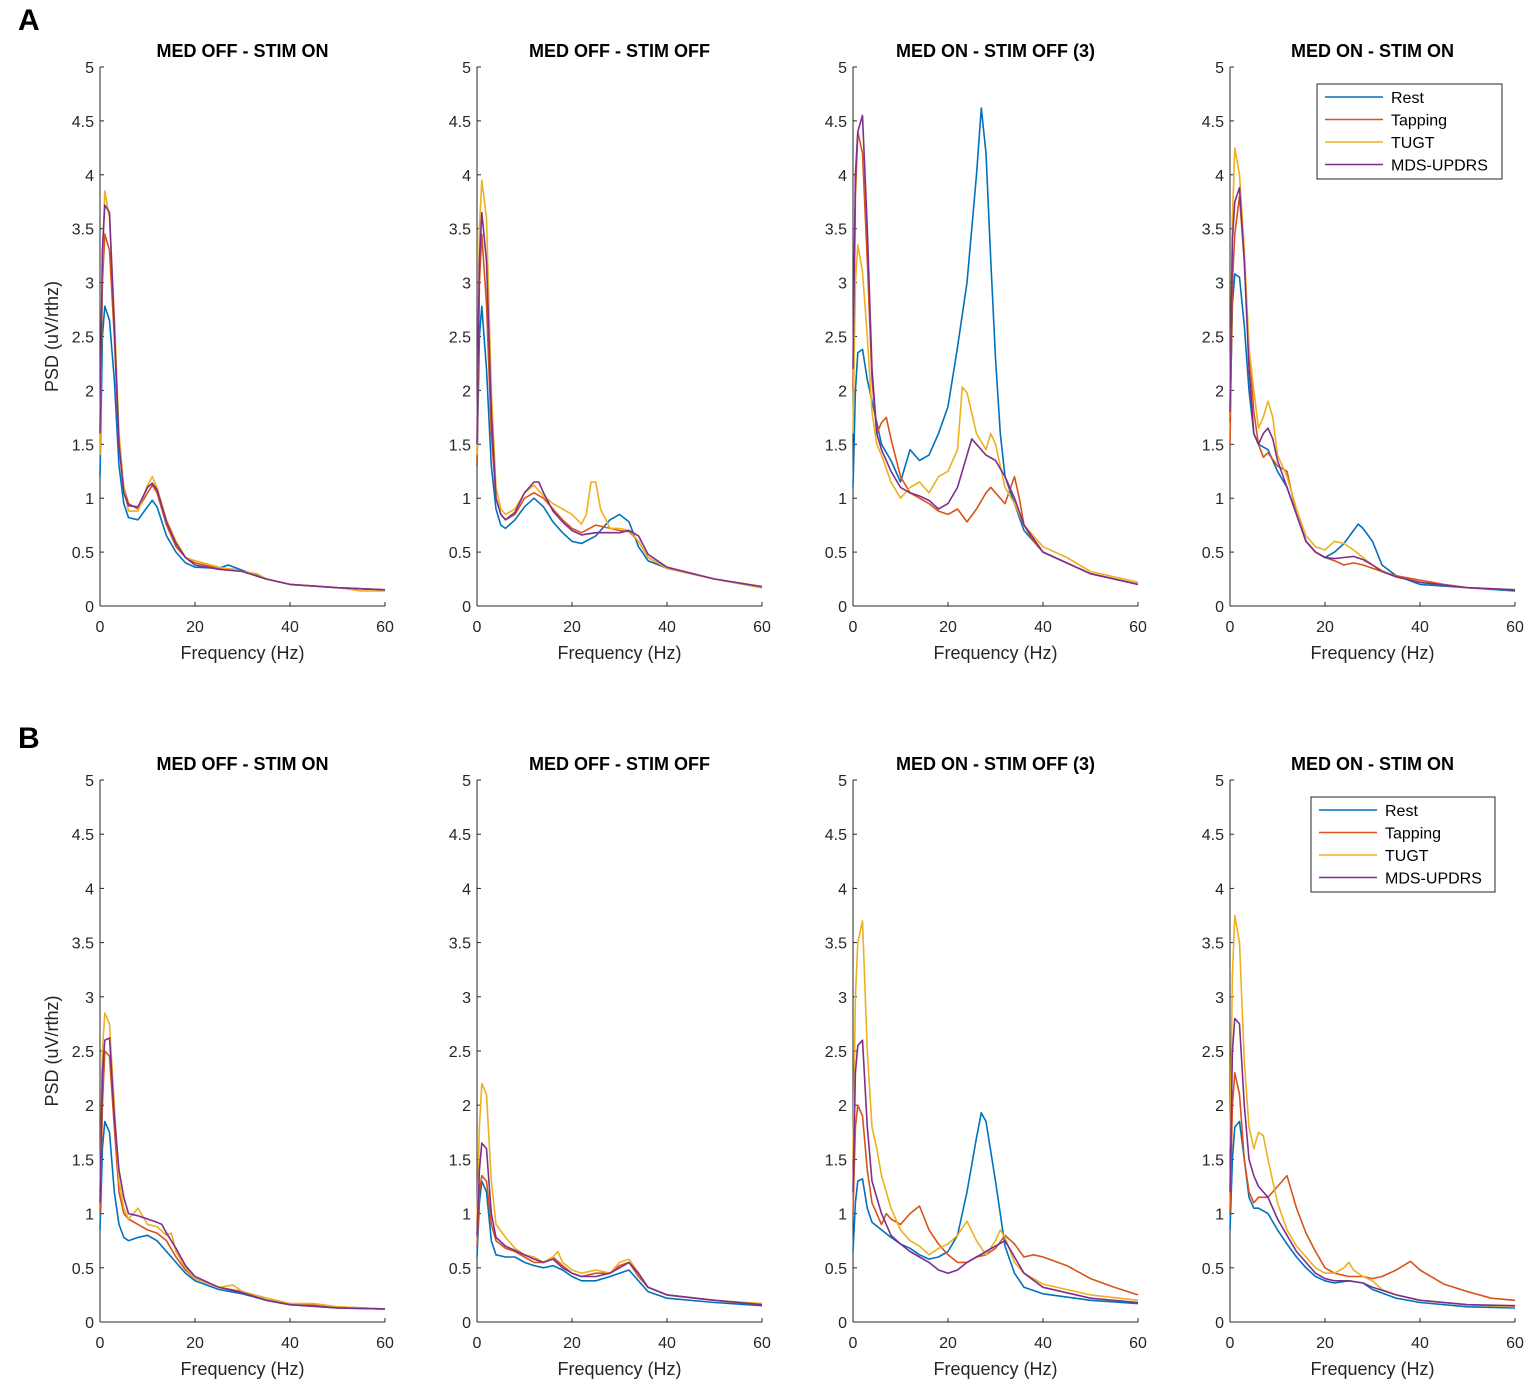 Image resolution: width=1535 pixels, height=1393 pixels. I want to click on legend-label: Rest, so click(1407, 98).